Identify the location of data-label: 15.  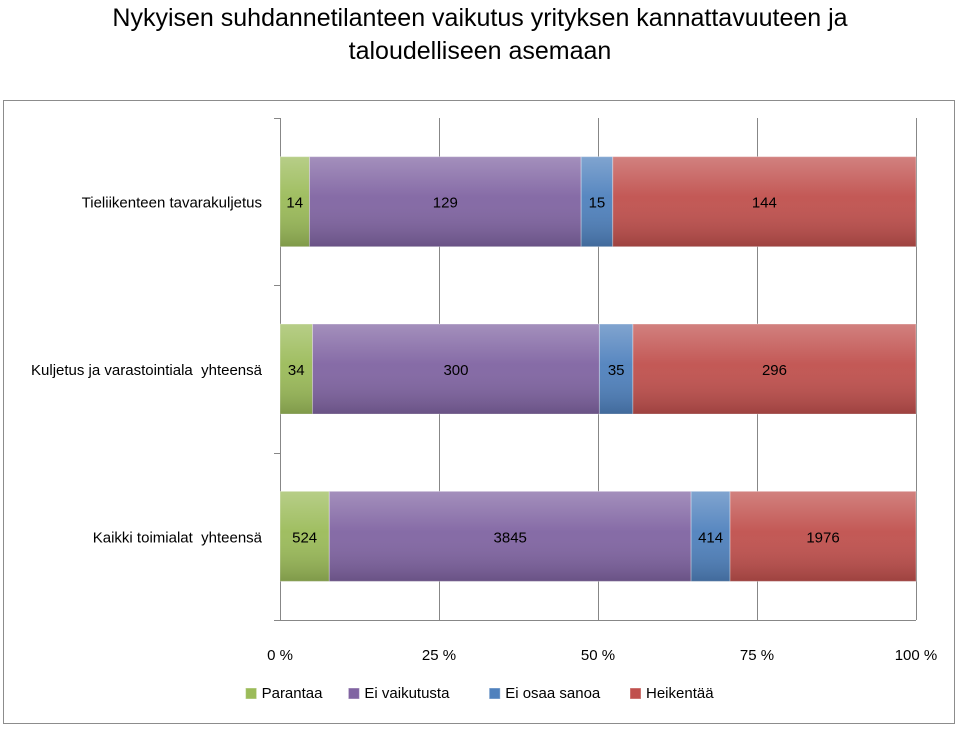
(597, 203).